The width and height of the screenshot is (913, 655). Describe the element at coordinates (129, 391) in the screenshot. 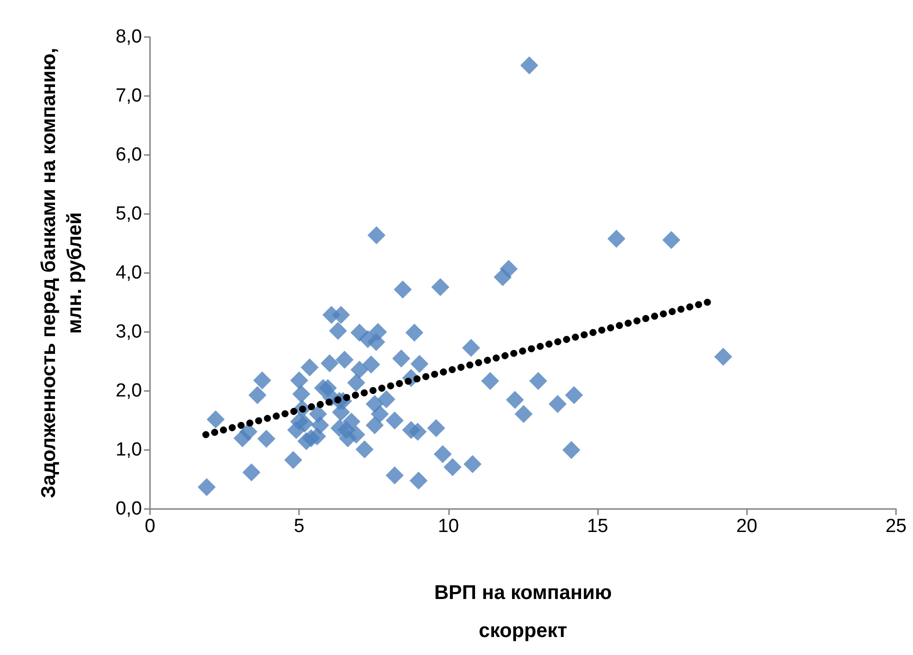

I see `y-tick-label: 2,0` at that location.